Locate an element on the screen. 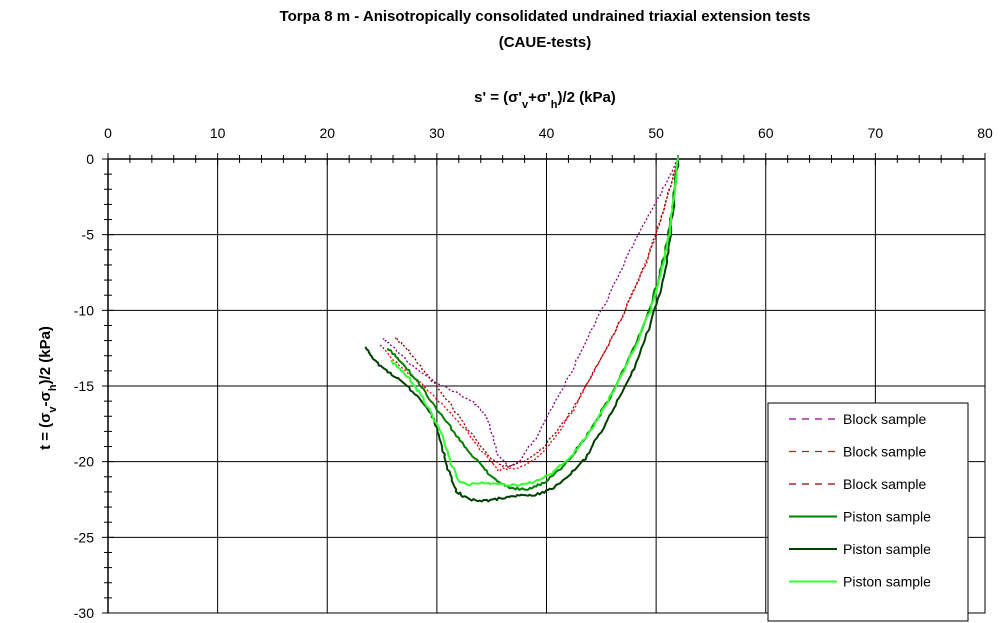 The height and width of the screenshot is (623, 1006). y-tick-label: -10 is located at coordinates (84, 310).